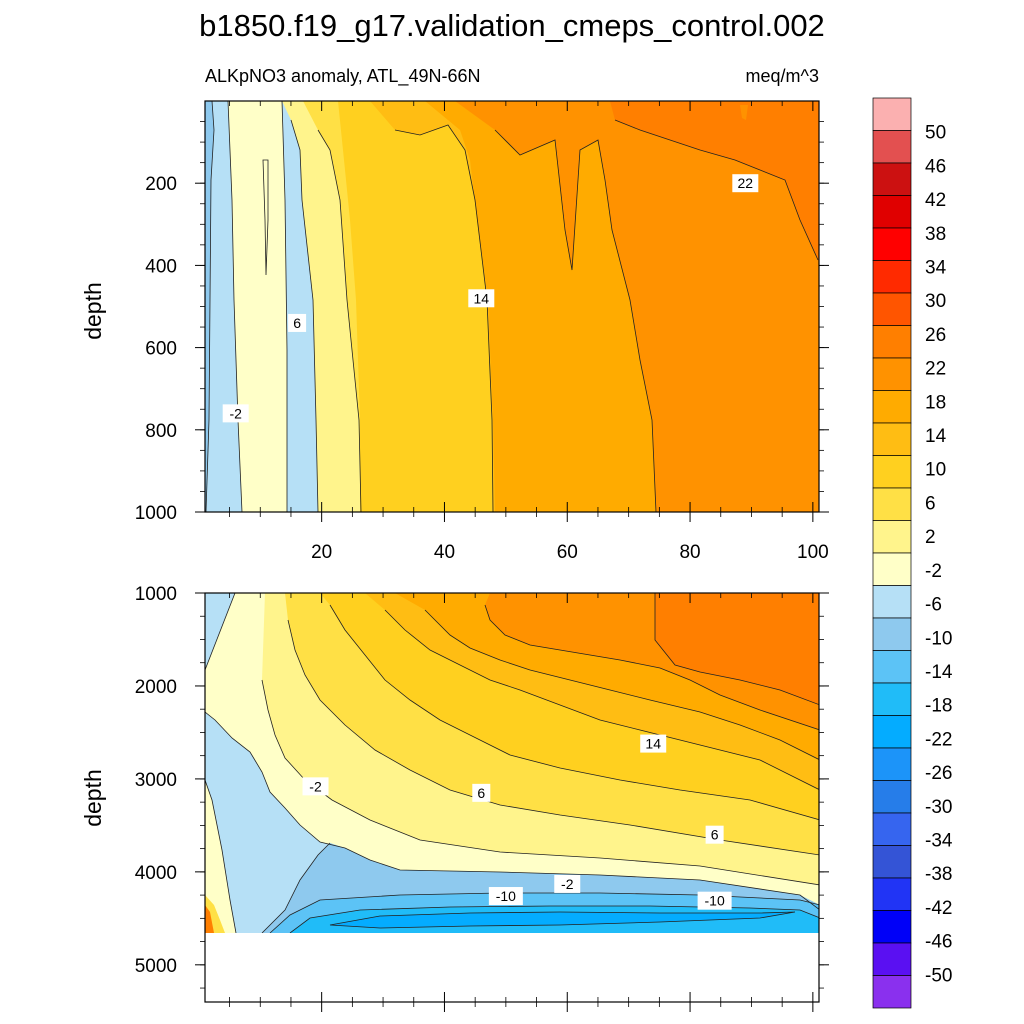 Image resolution: width=1024 pixels, height=1024 pixels. What do you see at coordinates (161, 184) in the screenshot?
I see `upper-y-tick-label: 200` at bounding box center [161, 184].